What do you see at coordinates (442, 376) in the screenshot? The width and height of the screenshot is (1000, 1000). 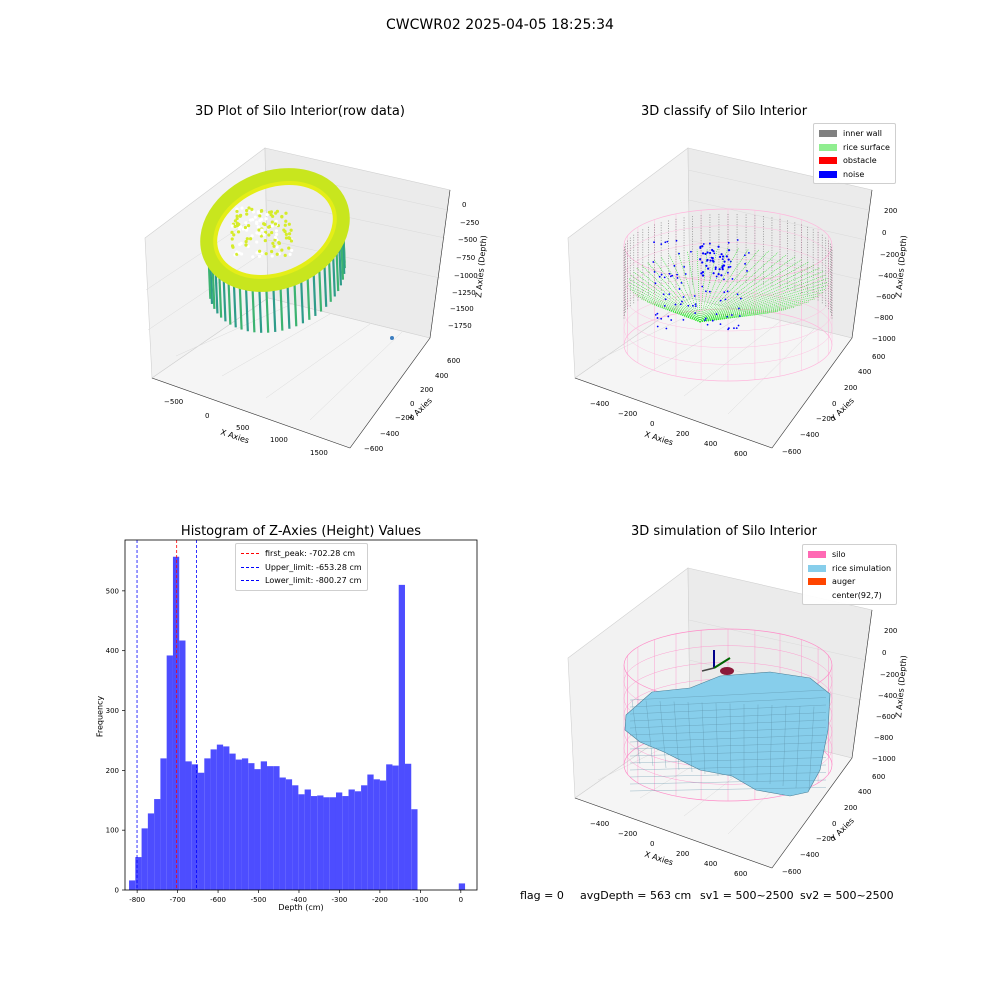 I see `raw-ytick: 400` at bounding box center [442, 376].